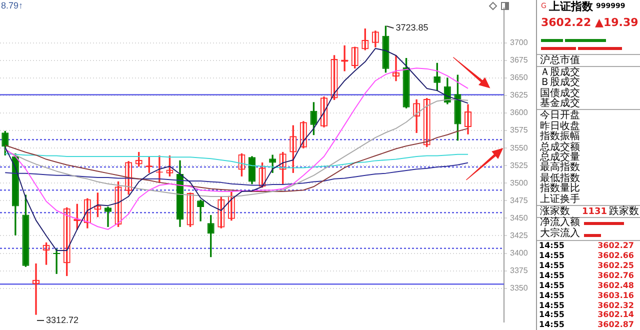 This screenshot has width=640, height=330. What do you see at coordinates (519, 130) in the screenshot?
I see `y-tick-label: 3575` at bounding box center [519, 130].